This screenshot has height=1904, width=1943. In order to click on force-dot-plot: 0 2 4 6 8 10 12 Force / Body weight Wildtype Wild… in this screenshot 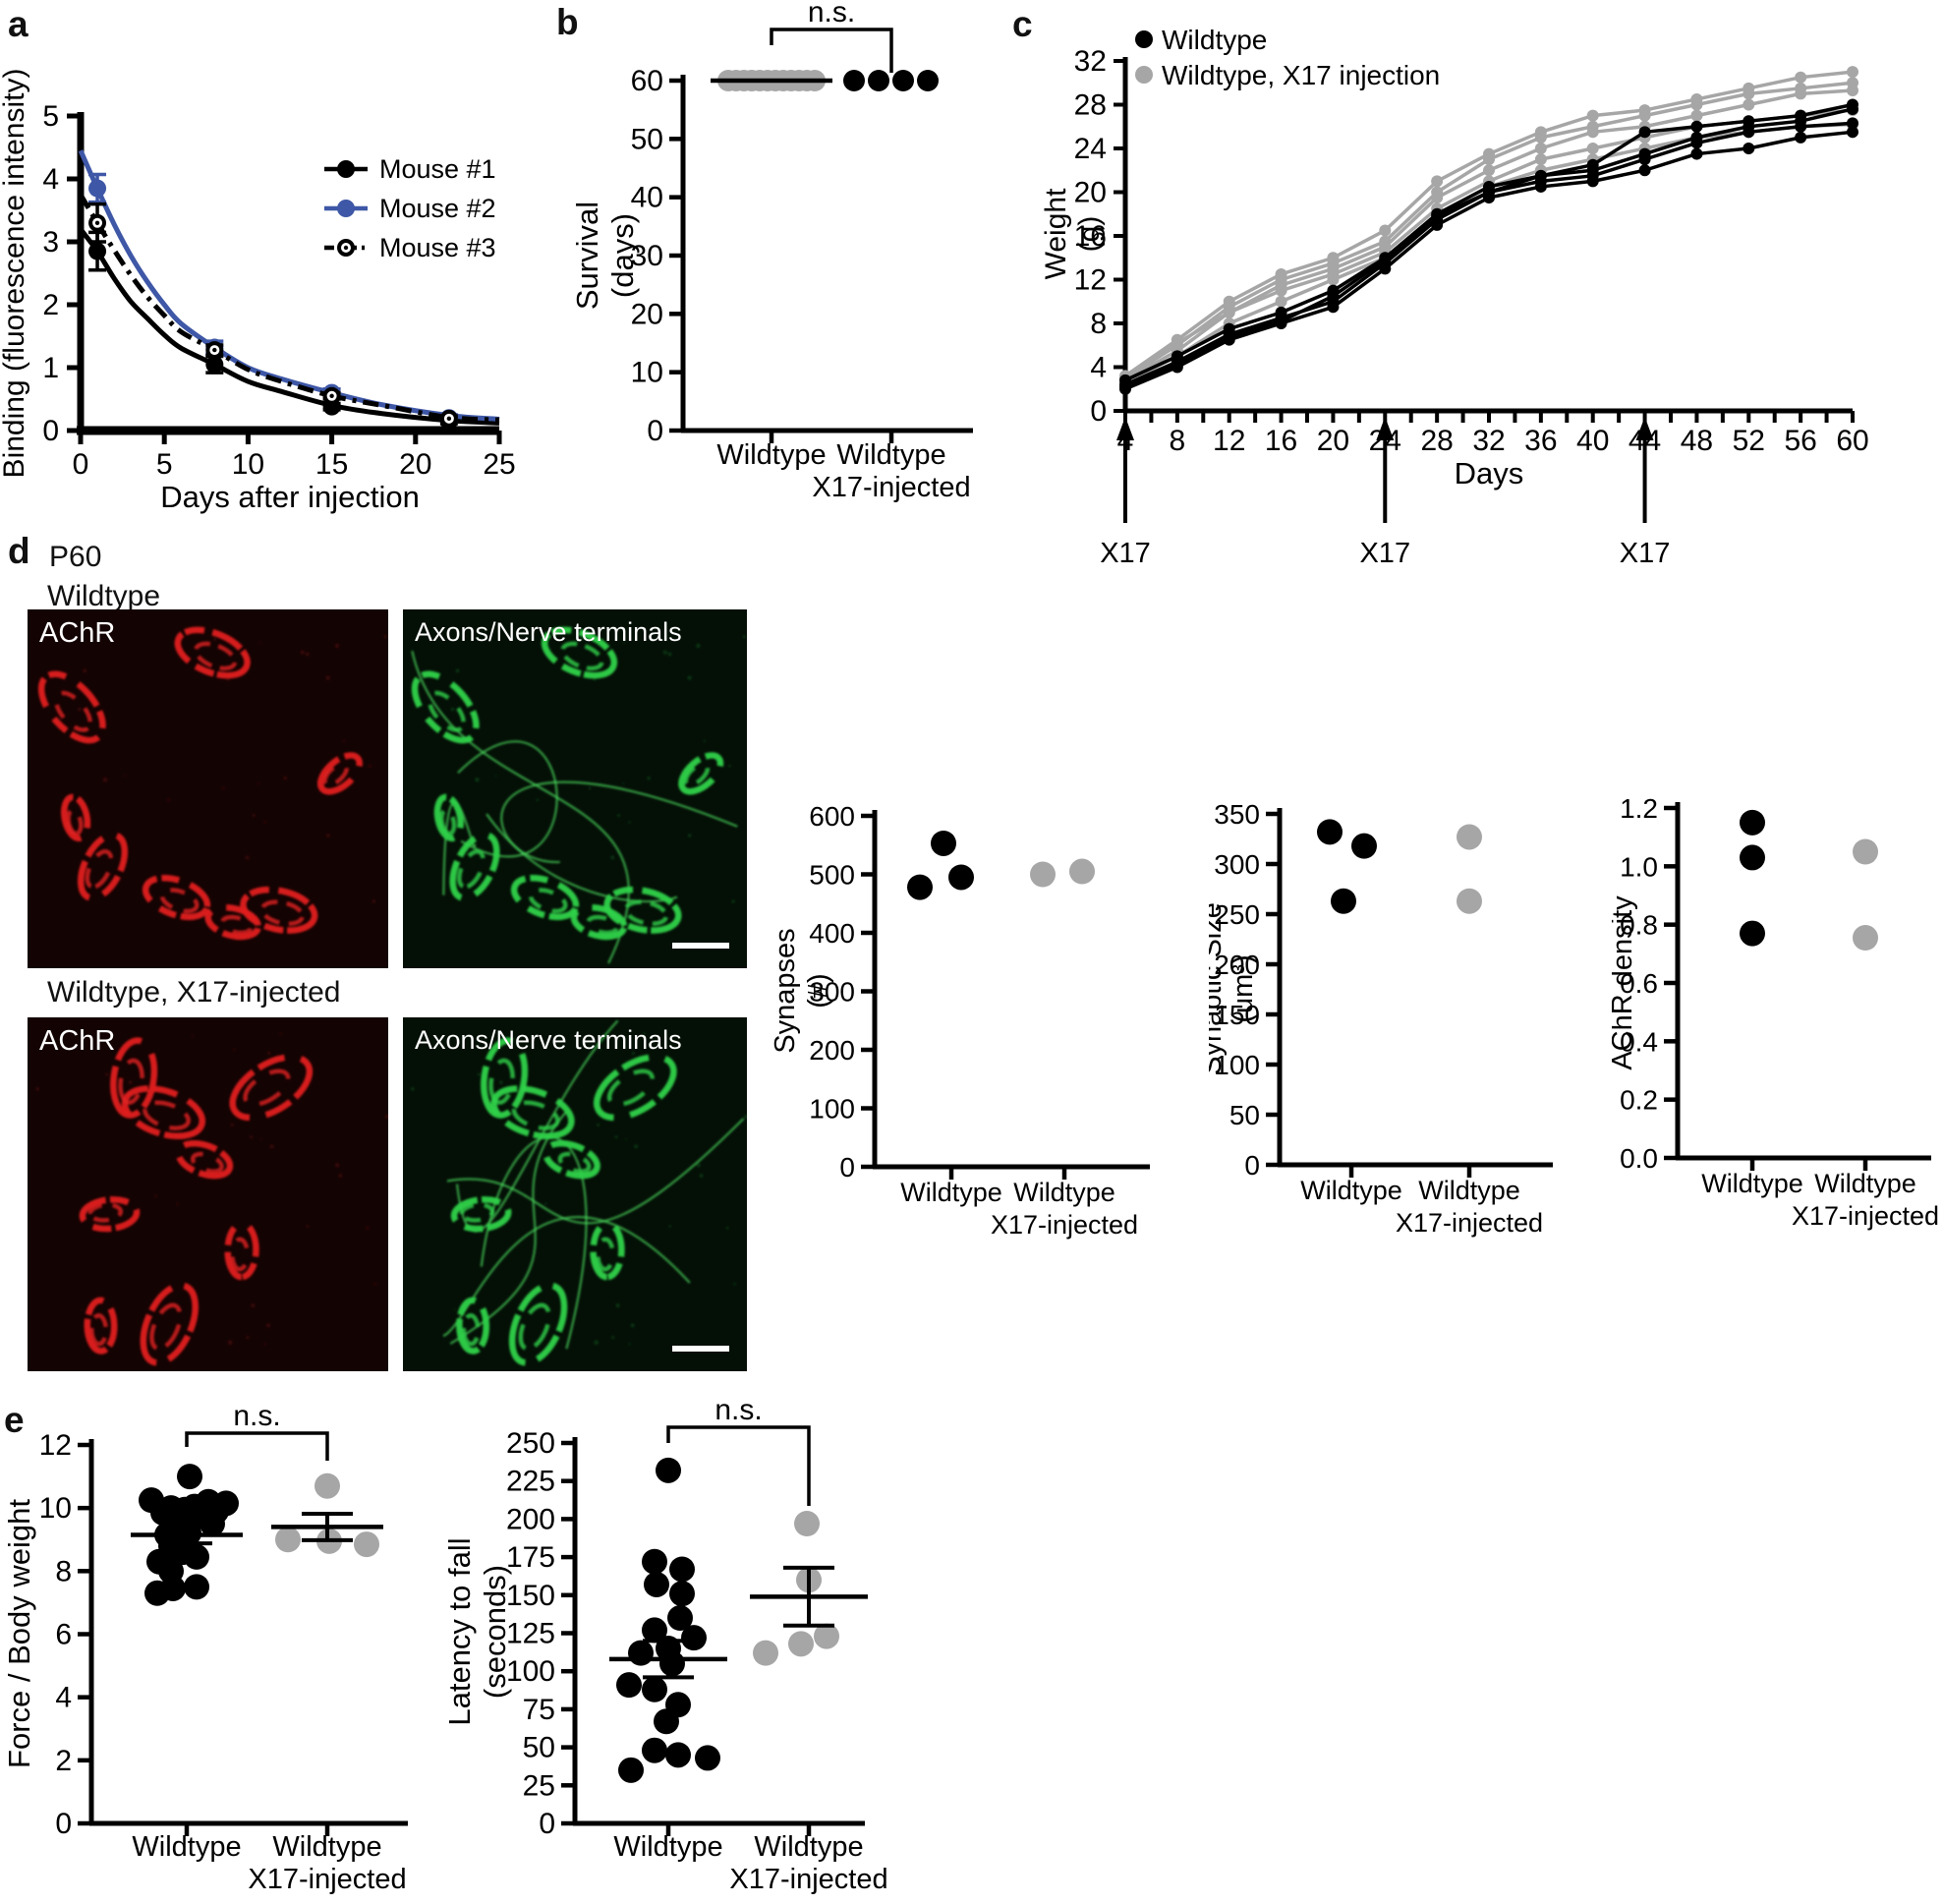, I will do `click(205, 1647)`.